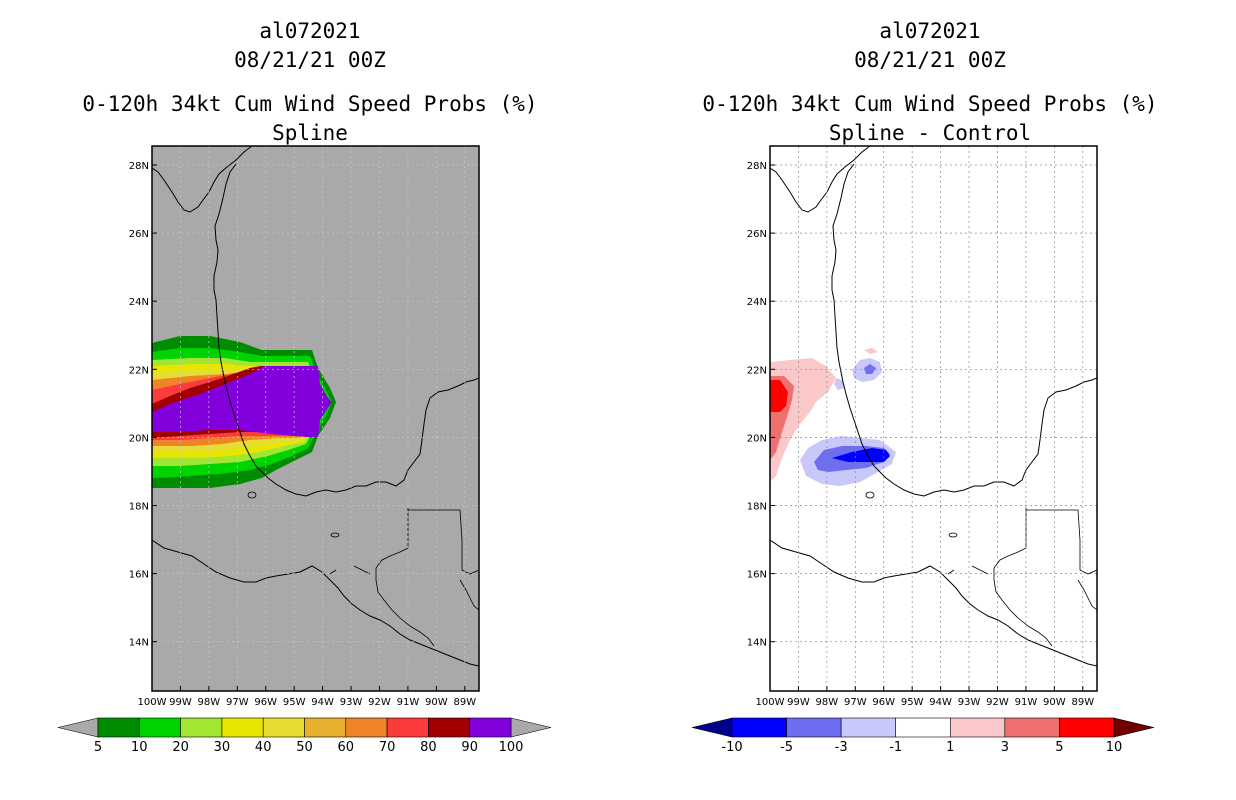  I want to click on left-probability-field, so click(244, 412).